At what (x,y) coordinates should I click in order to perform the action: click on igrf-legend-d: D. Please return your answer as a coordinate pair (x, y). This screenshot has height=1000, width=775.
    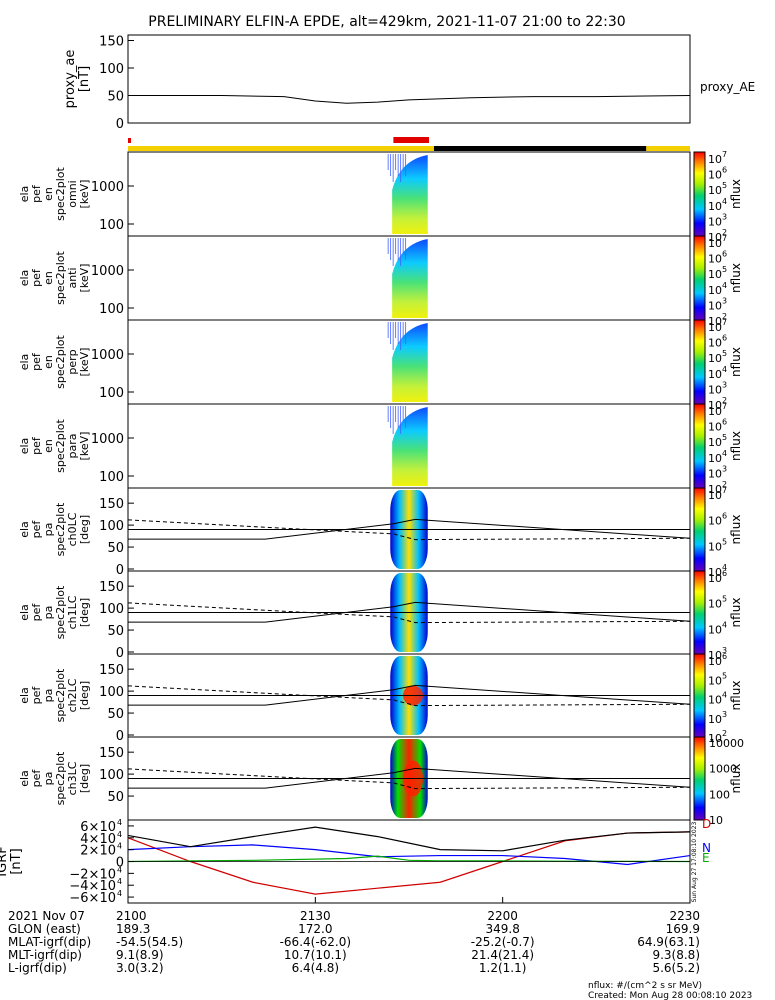
    Looking at the image, I should click on (706, 824).